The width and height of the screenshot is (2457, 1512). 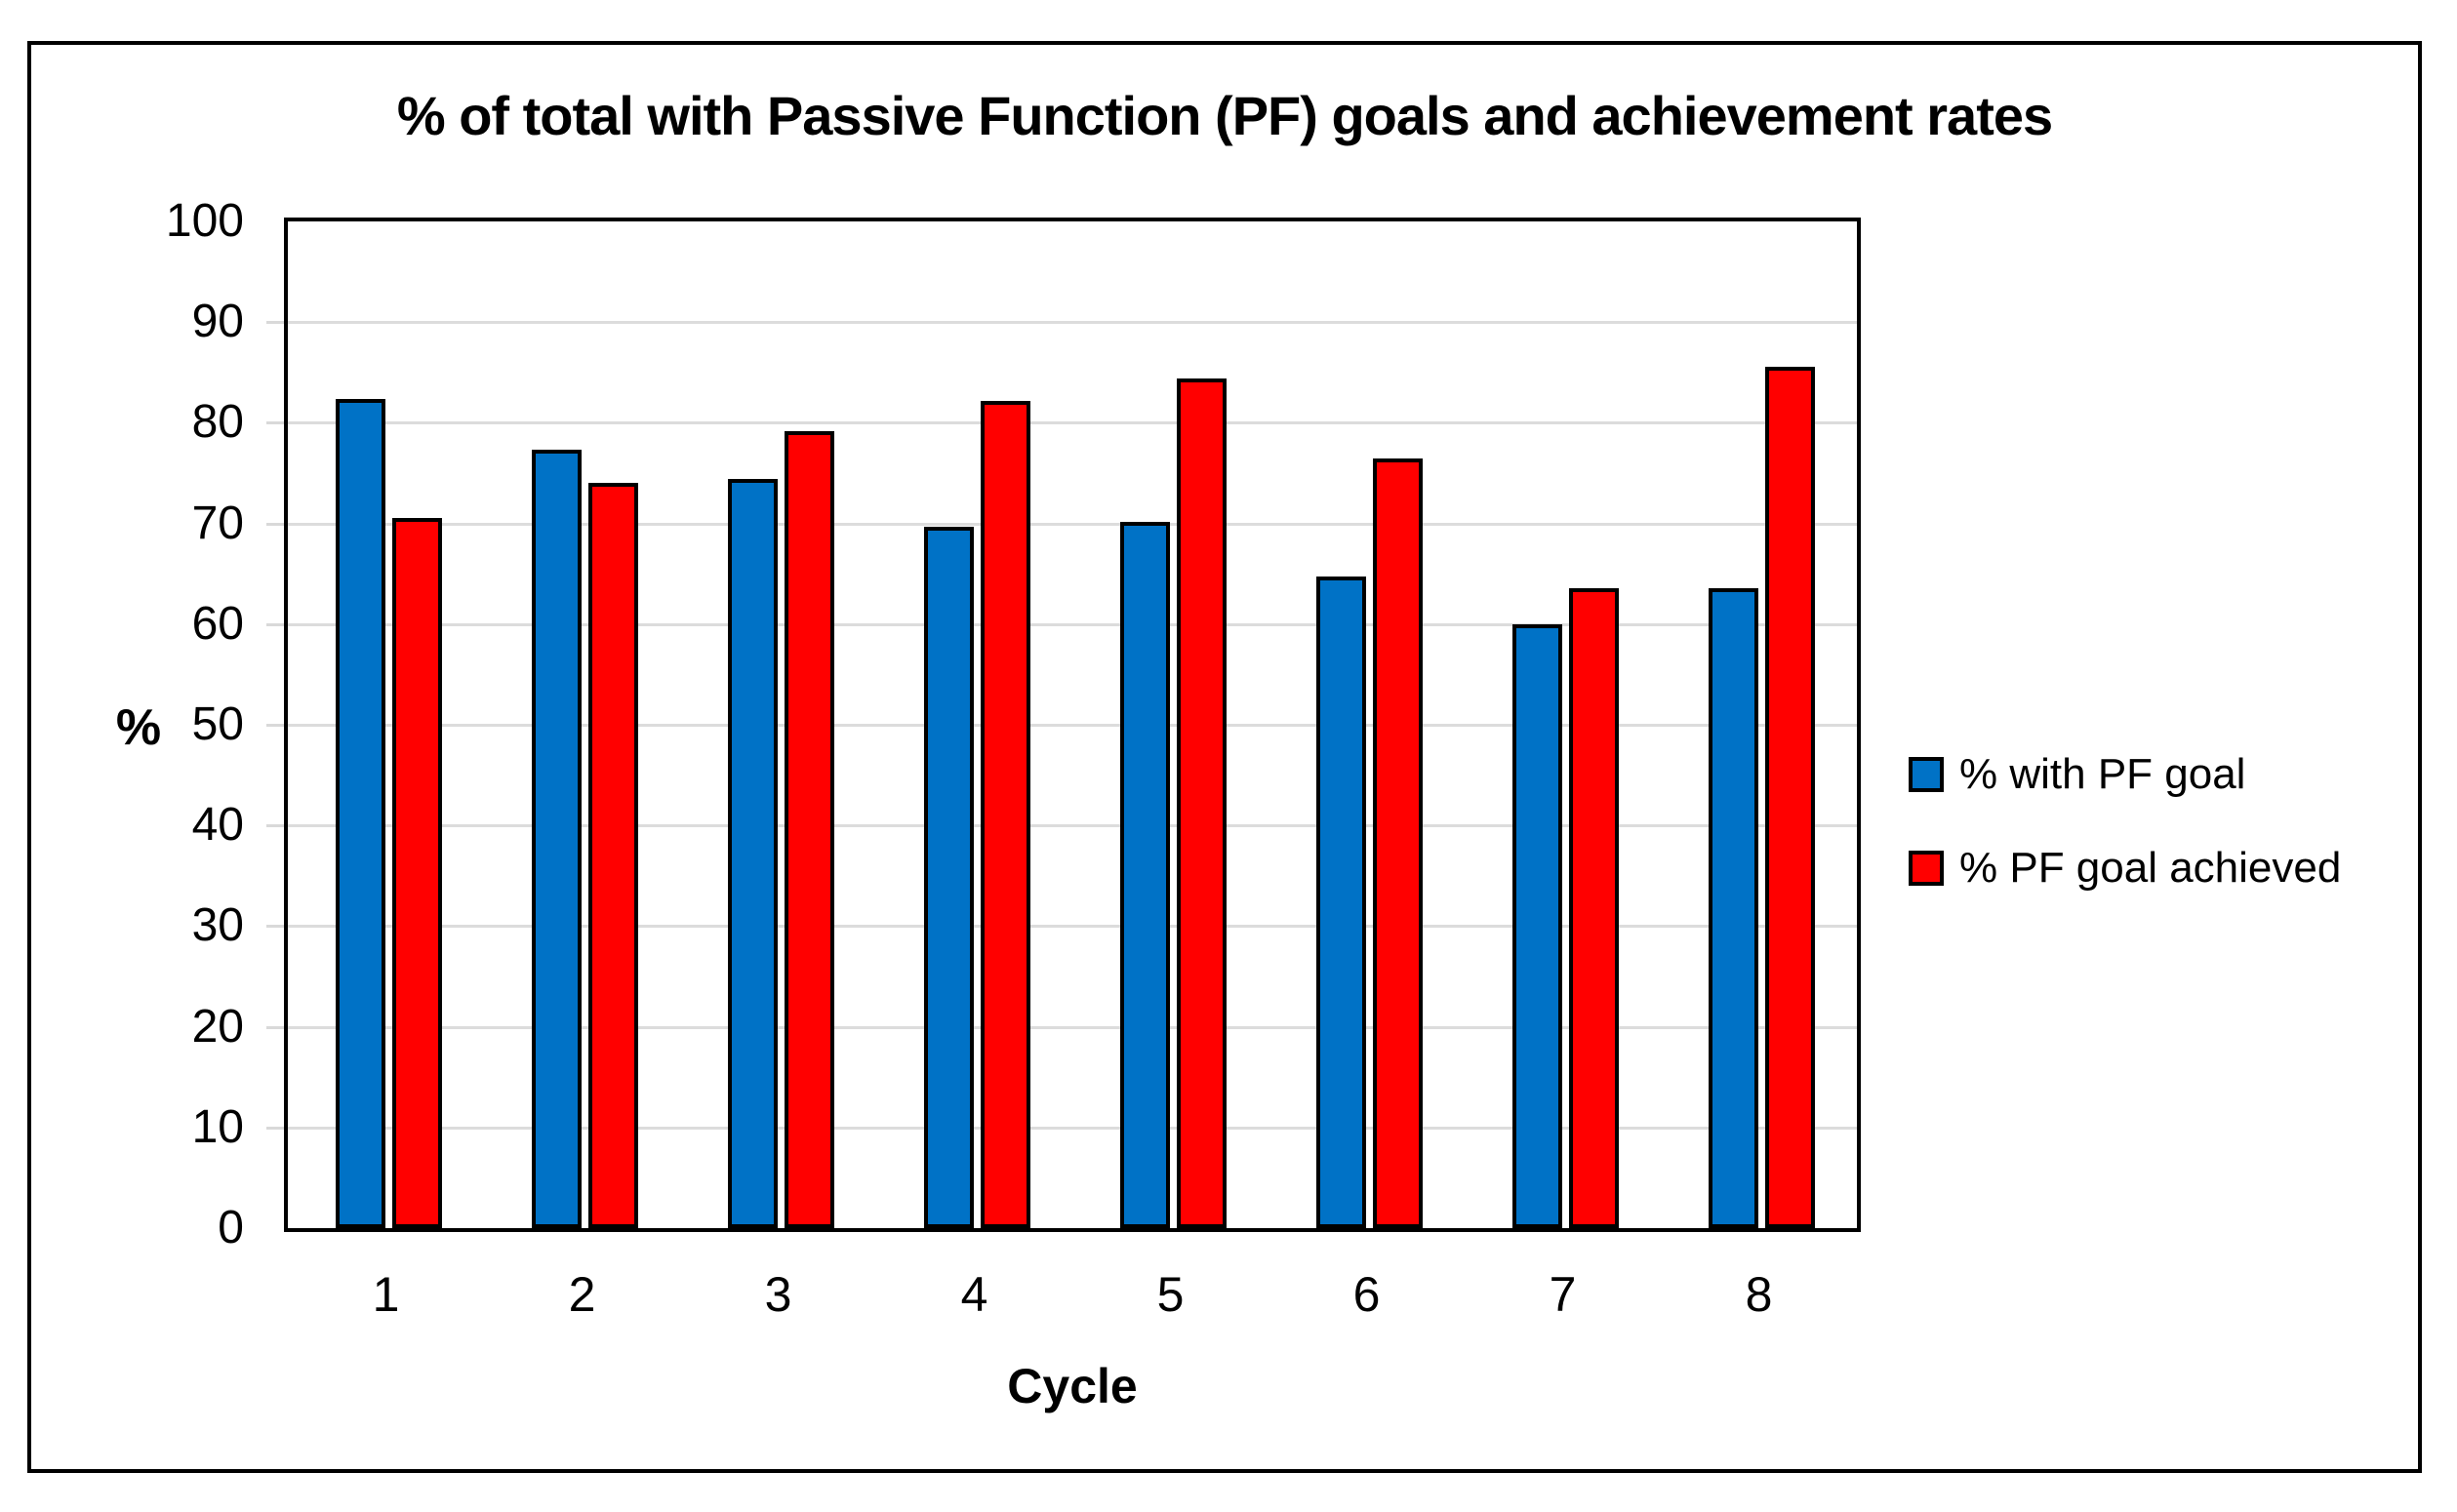 I want to click on x-tick-label-7: 7, so click(x=1563, y=1294).